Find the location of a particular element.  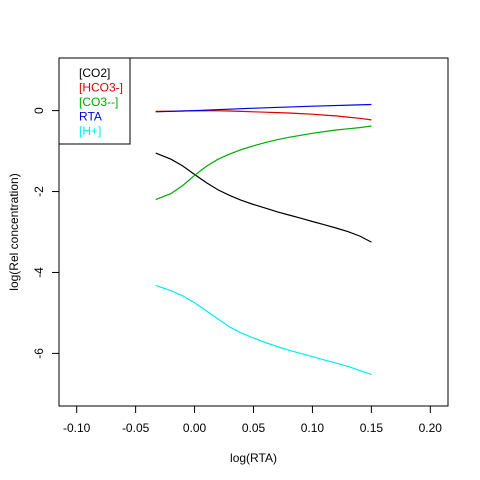

legend-entry: [CO2] is located at coordinates (94, 73).